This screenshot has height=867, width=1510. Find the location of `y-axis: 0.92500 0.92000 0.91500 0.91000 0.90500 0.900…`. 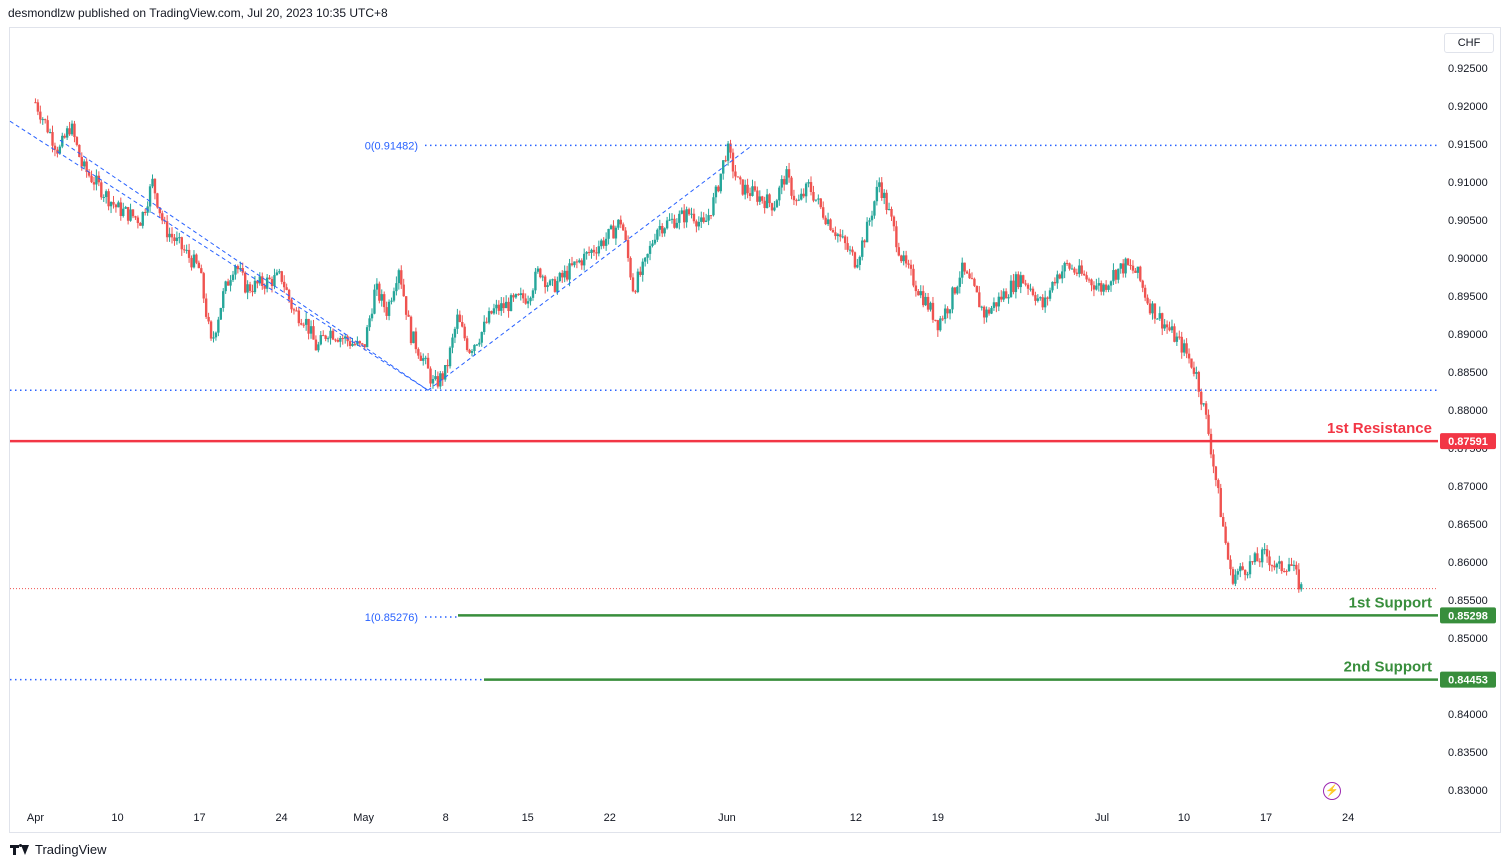

y-axis: 0.92500 0.92000 0.91500 0.91000 0.90500 0.900… is located at coordinates (1468, 430).